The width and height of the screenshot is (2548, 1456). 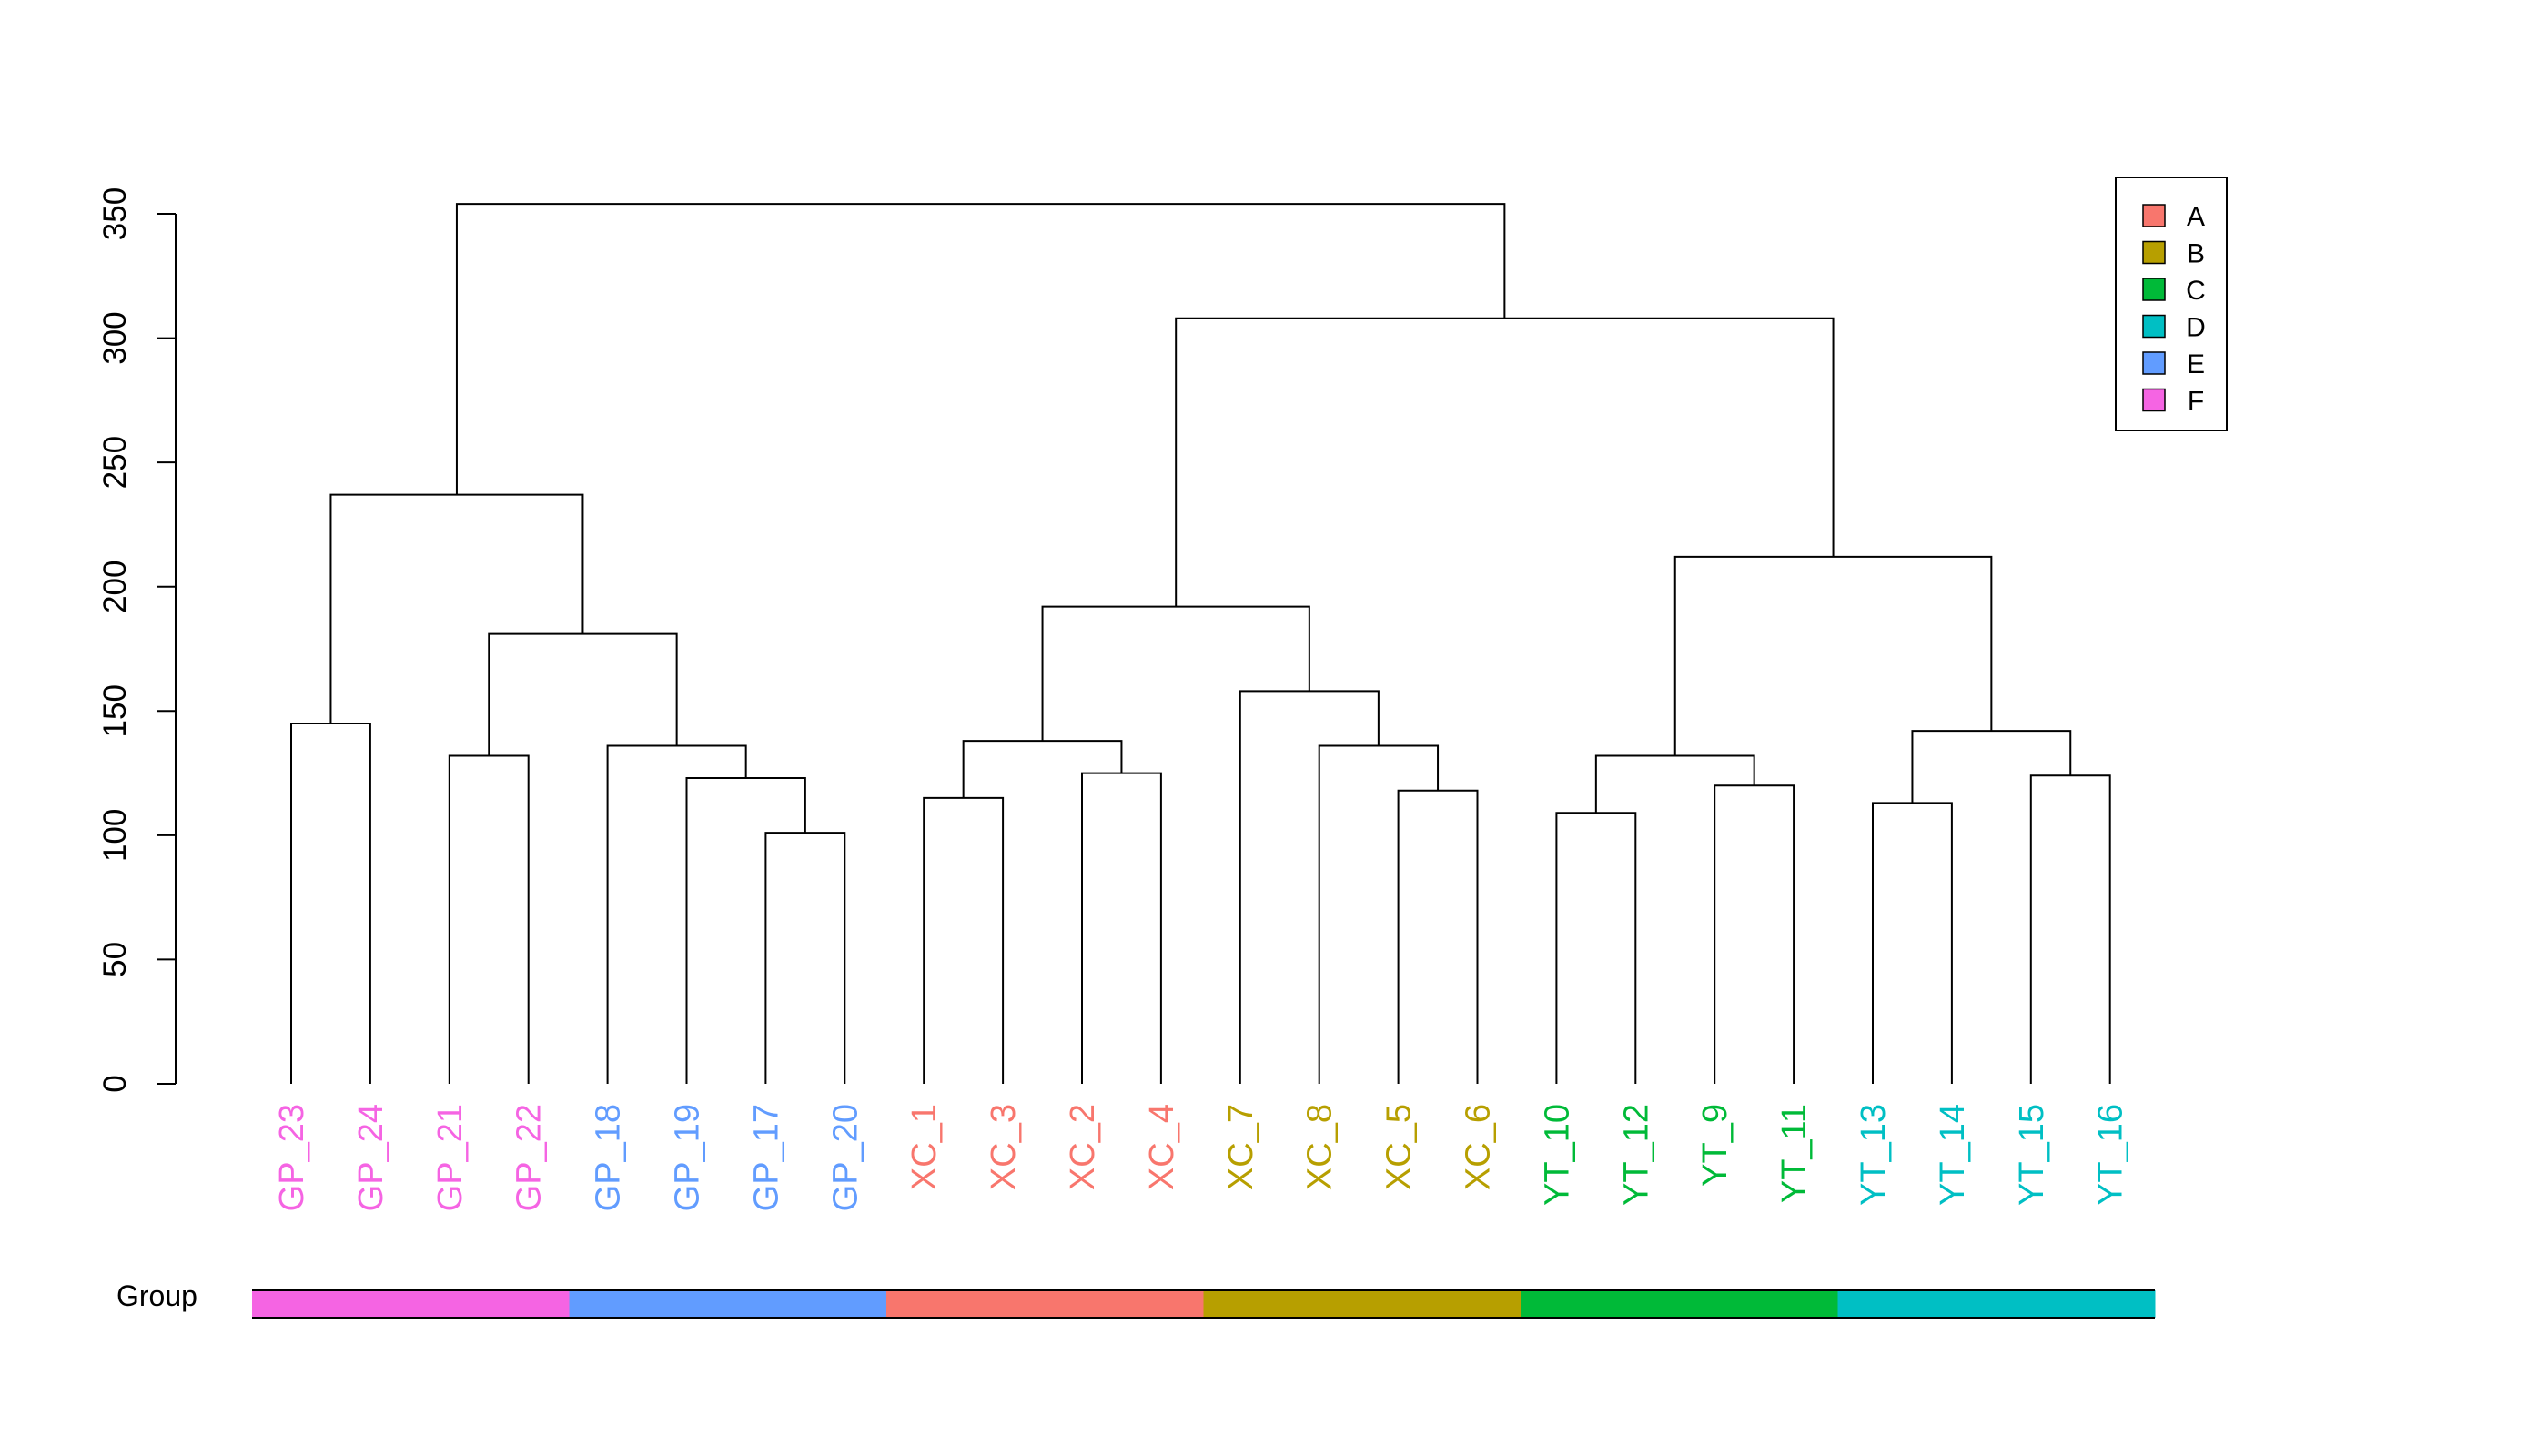 What do you see at coordinates (2154, 363) in the screenshot?
I see `legend-swatch-e` at bounding box center [2154, 363].